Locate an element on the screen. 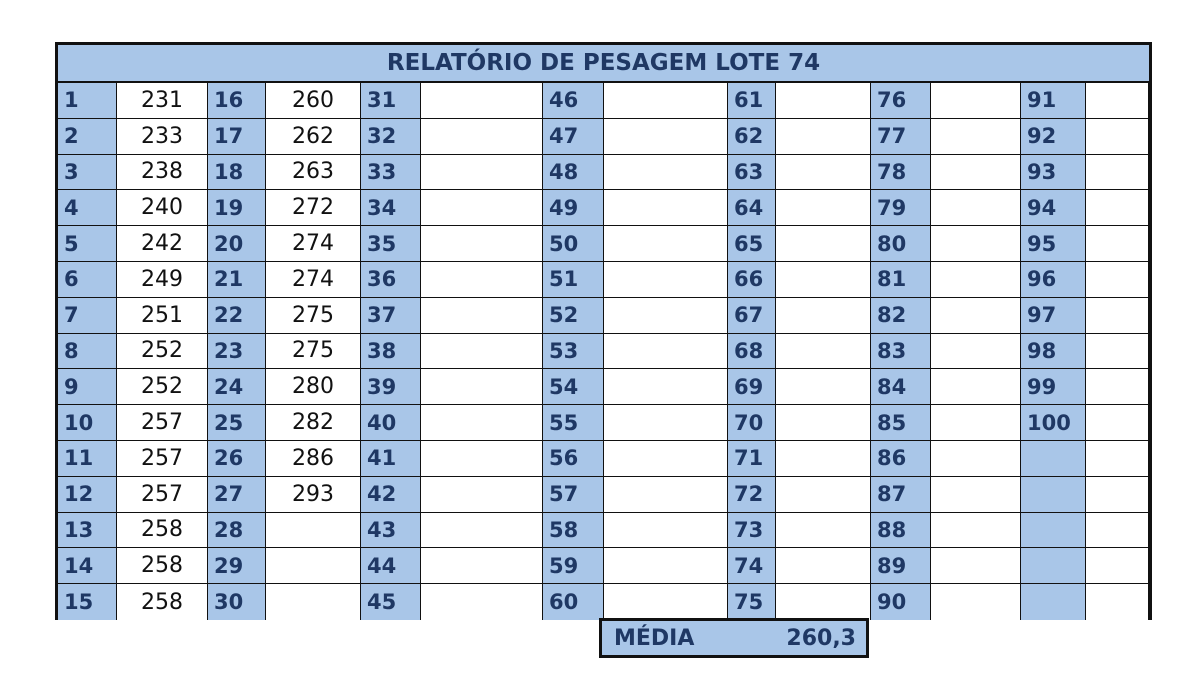 Image resolution: width=1200 pixels, height=700 pixels. lot-index-cell: 57 is located at coordinates (573, 494).